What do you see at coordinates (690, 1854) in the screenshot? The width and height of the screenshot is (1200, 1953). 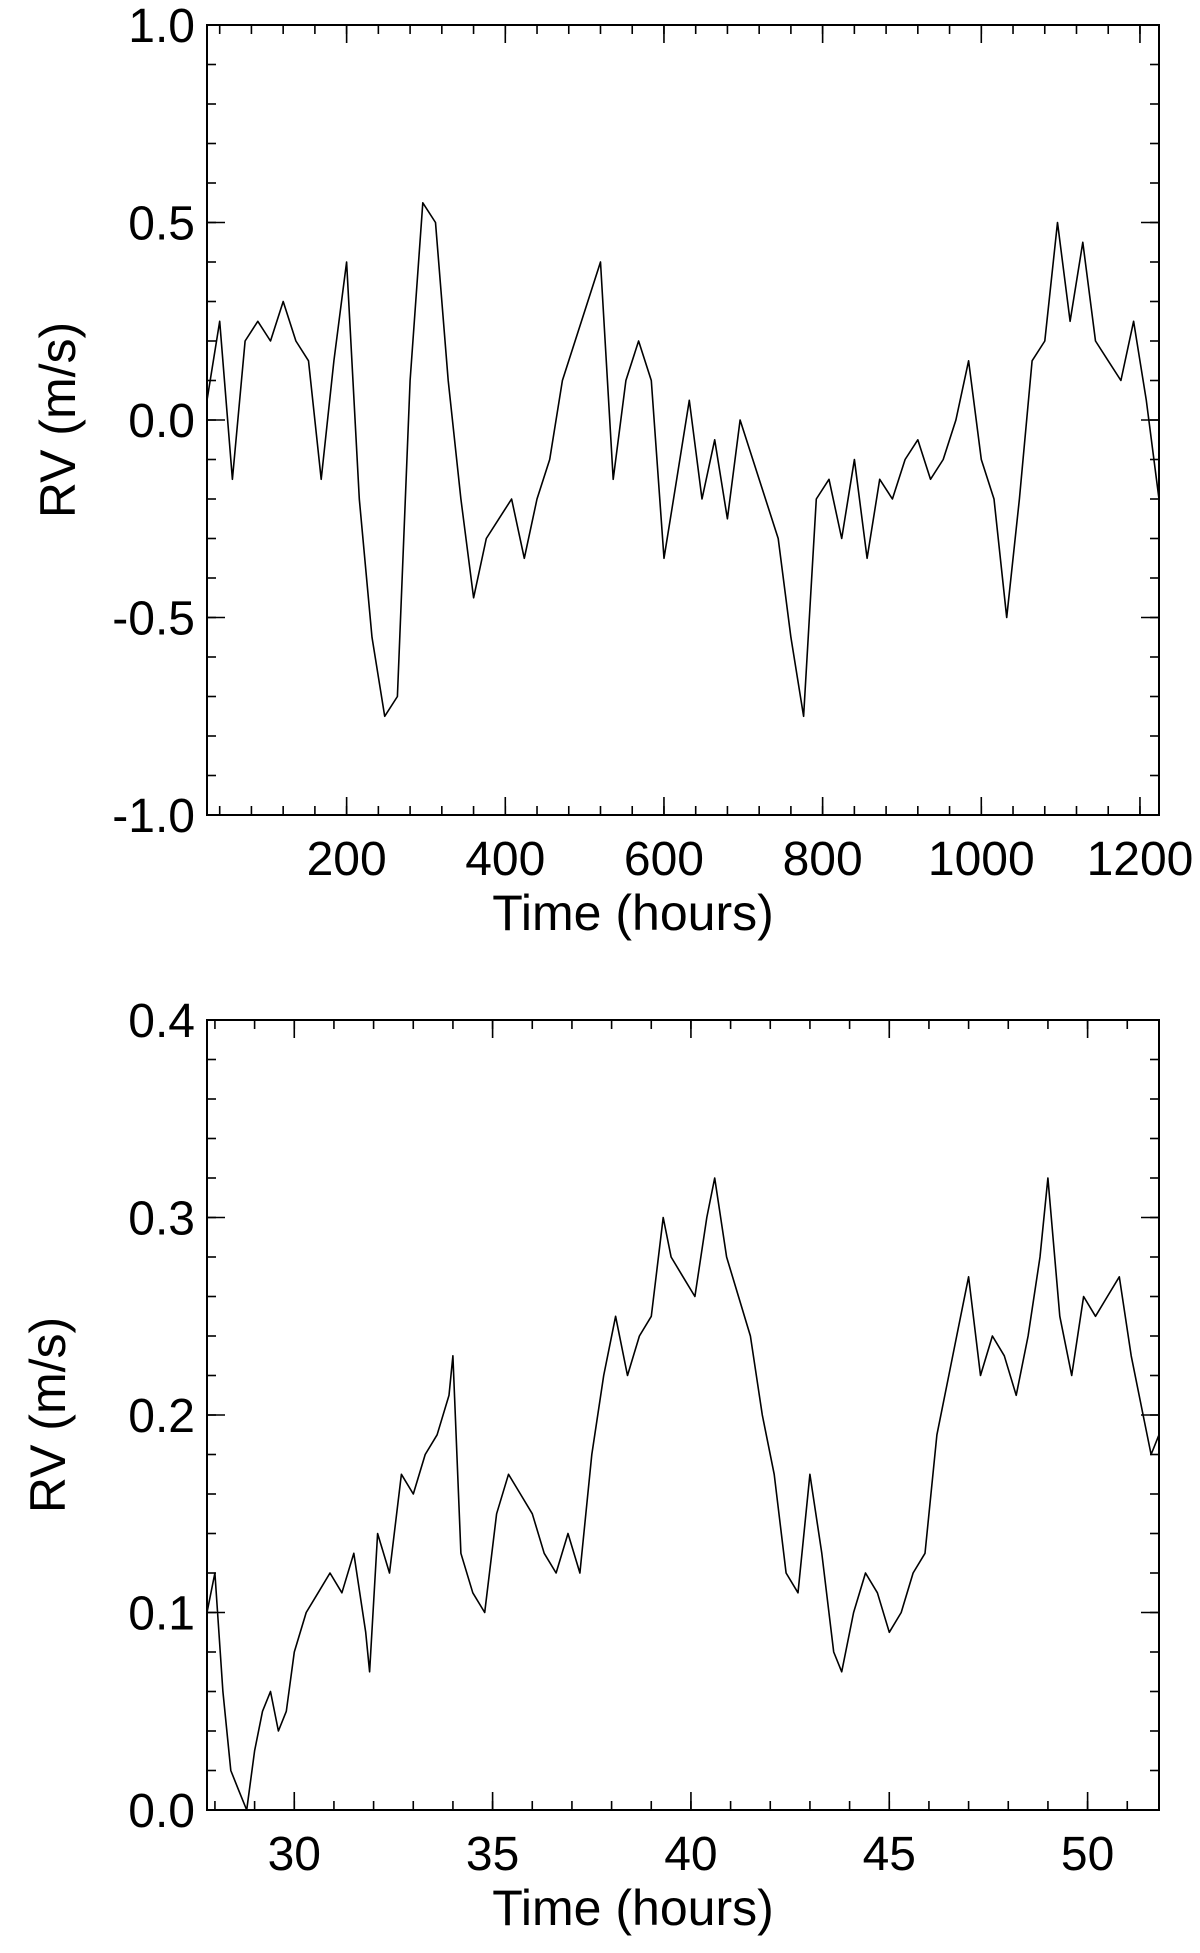 I see `x-tick-label: 40` at bounding box center [690, 1854].